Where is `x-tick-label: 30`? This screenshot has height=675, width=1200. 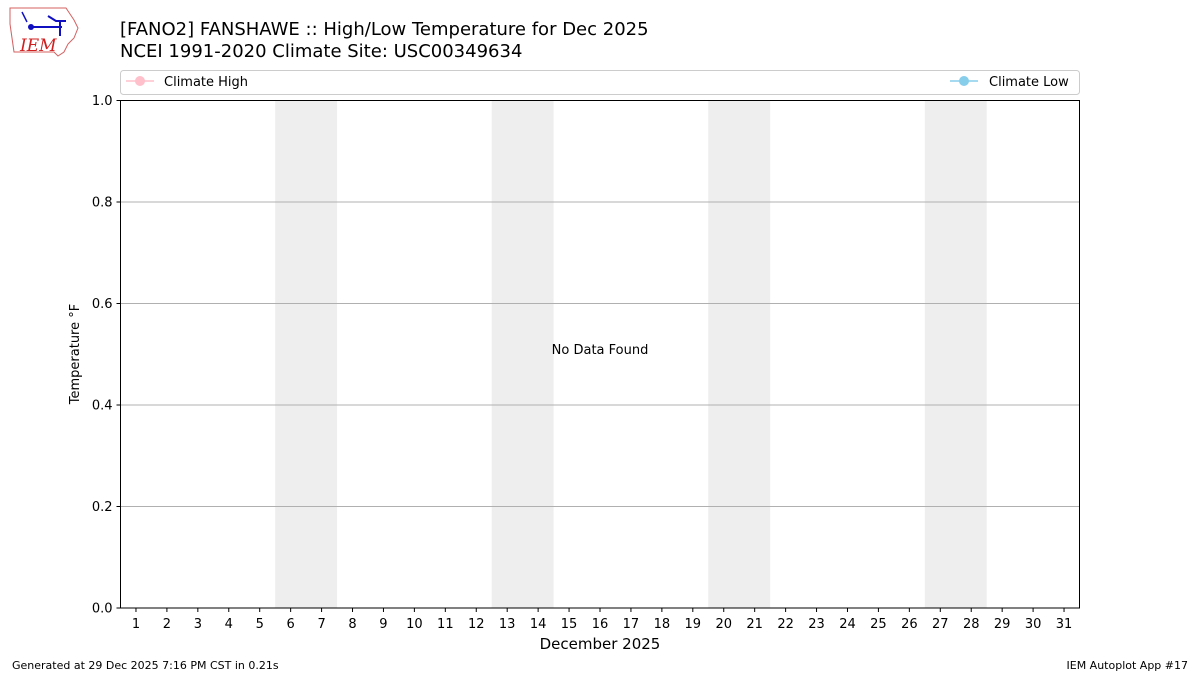
x-tick-label: 30 is located at coordinates (1033, 624).